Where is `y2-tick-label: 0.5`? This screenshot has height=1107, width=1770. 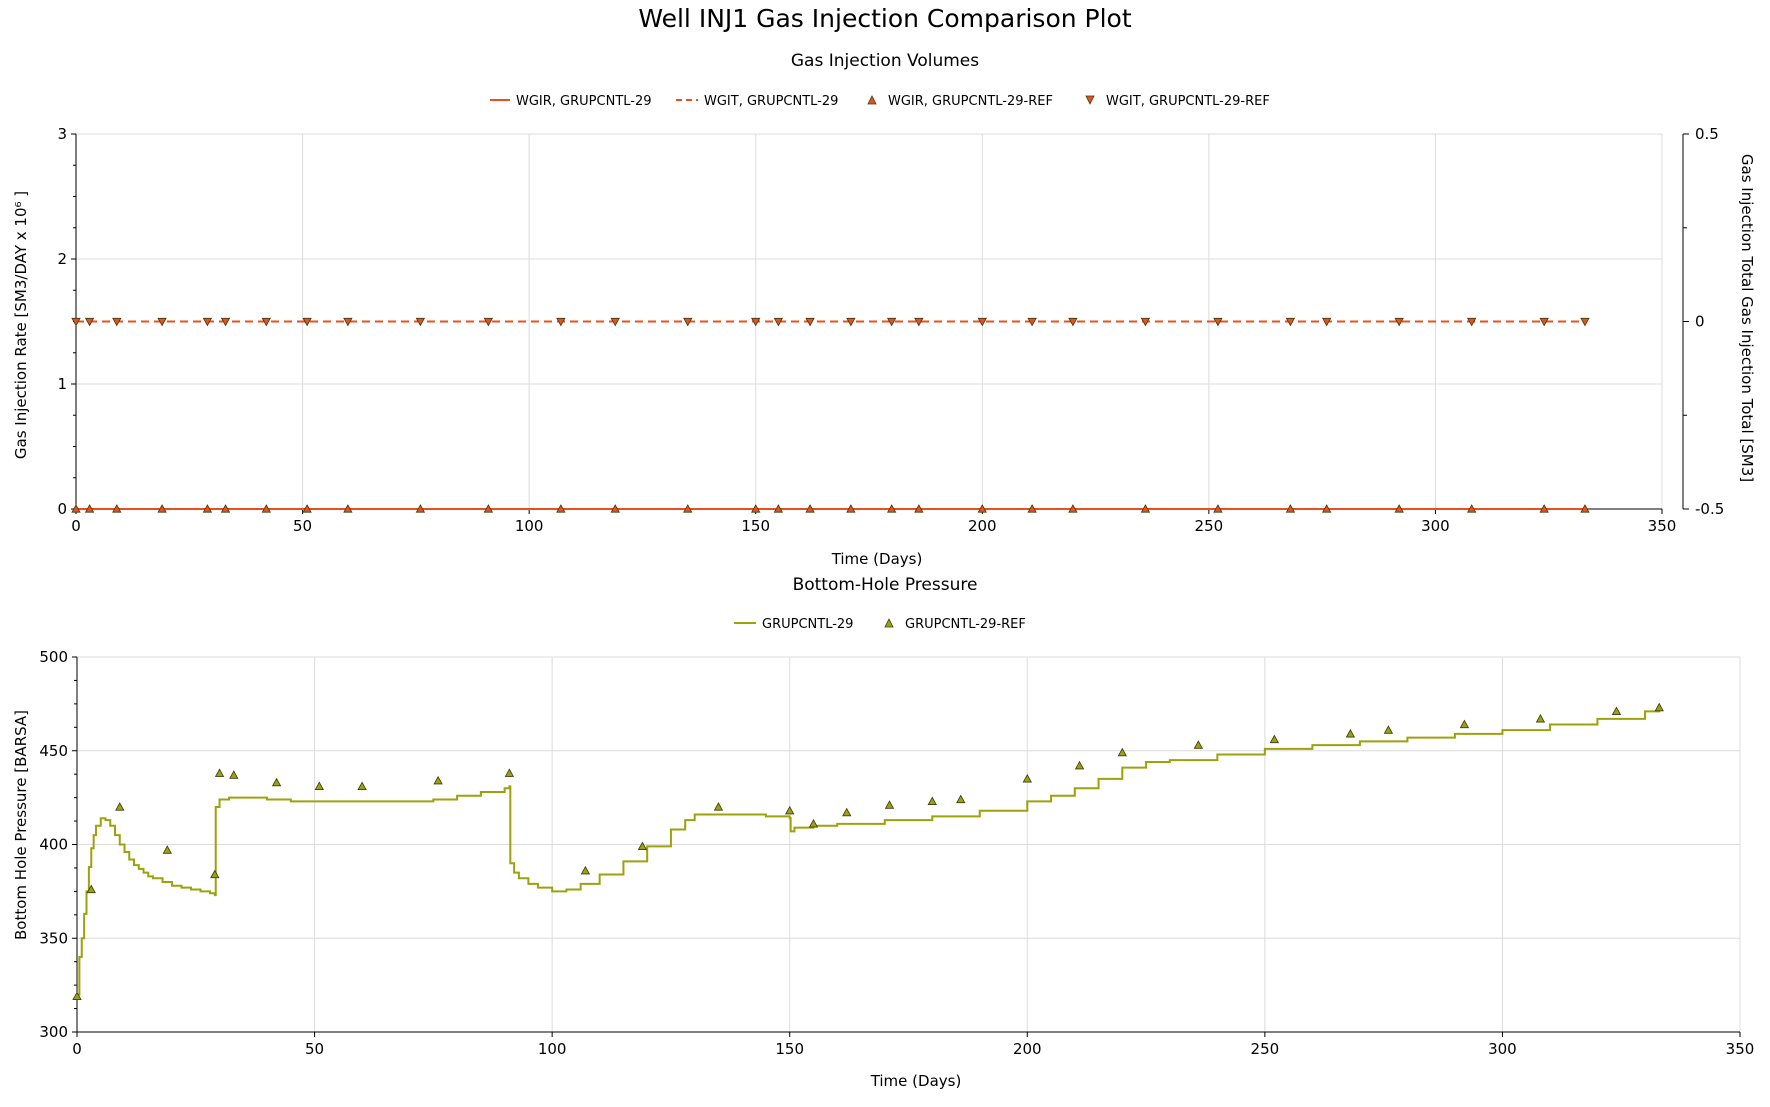 y2-tick-label: 0.5 is located at coordinates (1707, 134).